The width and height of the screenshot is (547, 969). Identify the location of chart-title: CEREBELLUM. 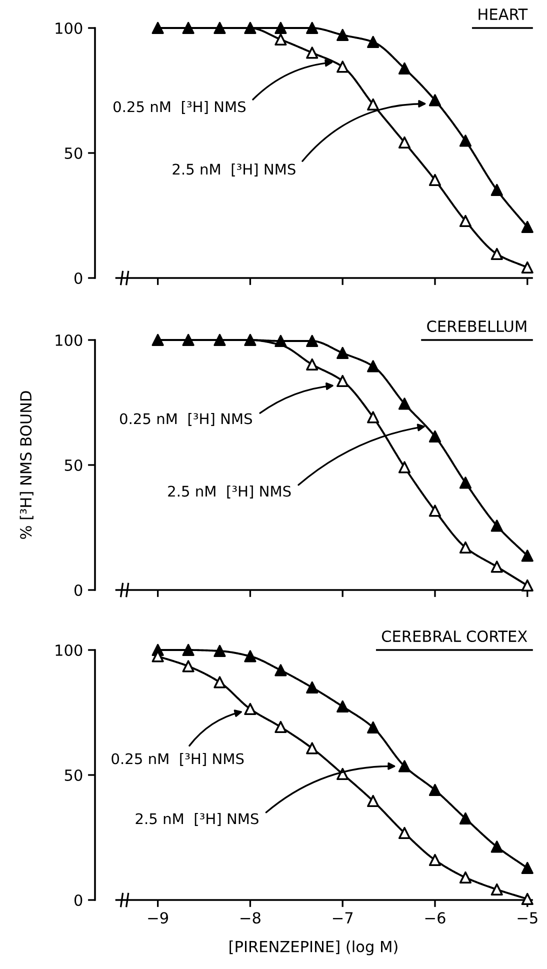
(476, 326).